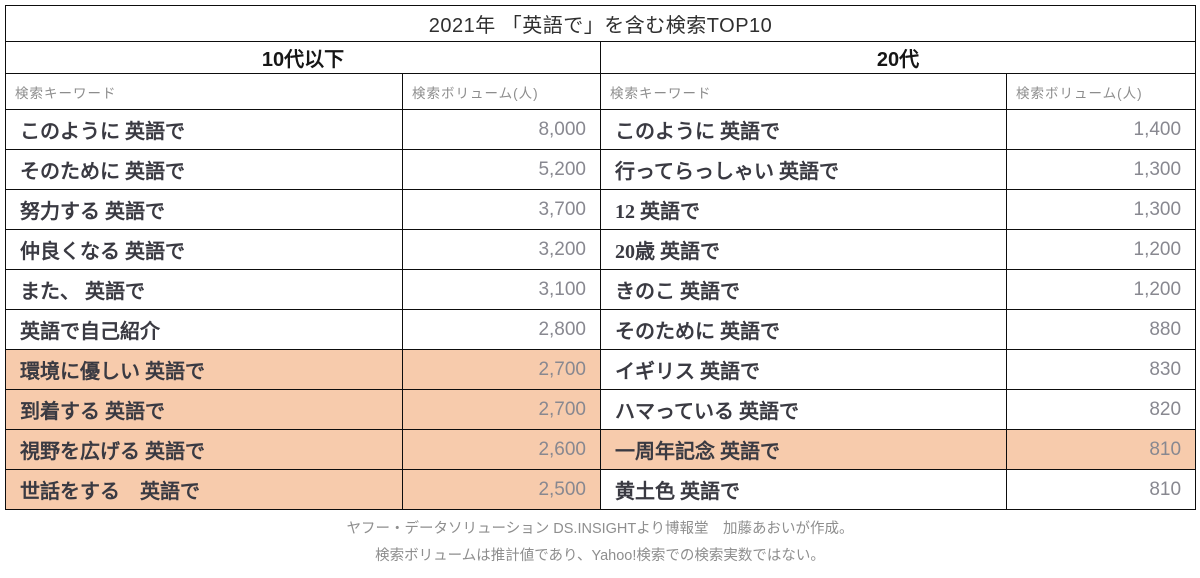  What do you see at coordinates (204, 489) in the screenshot?
I see `keyword-cell: 世話をする 英語で` at bounding box center [204, 489].